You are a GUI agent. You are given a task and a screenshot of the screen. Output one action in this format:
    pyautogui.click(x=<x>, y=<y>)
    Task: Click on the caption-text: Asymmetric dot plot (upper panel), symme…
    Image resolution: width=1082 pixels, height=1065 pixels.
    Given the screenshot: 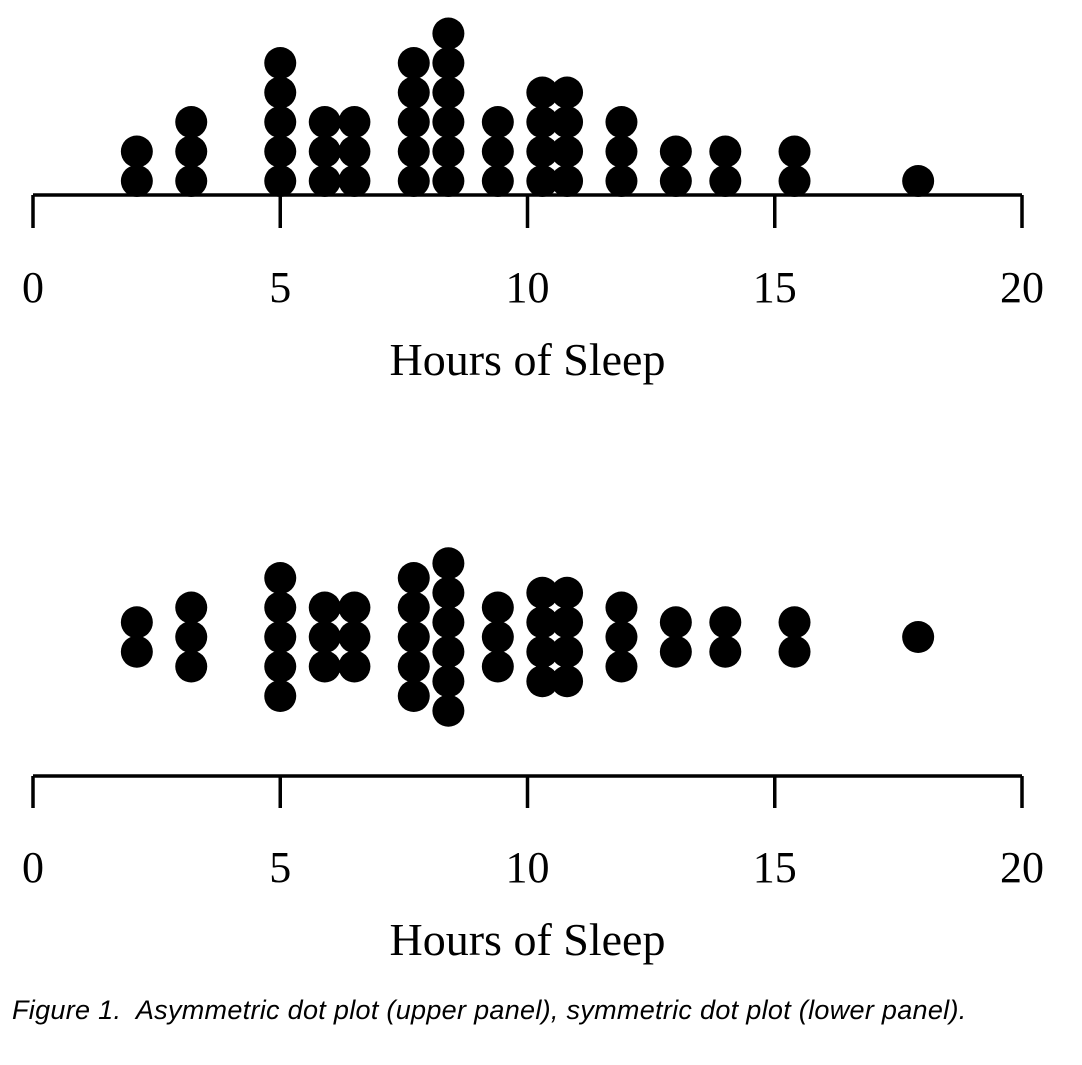 What is the action you would take?
    pyautogui.click(x=551, y=1010)
    